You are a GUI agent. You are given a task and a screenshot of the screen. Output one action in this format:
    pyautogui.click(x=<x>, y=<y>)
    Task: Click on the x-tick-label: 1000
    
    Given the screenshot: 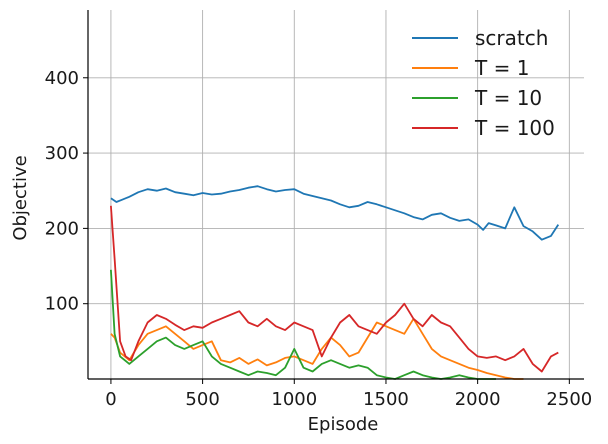 What is the action you would take?
    pyautogui.click(x=294, y=399)
    